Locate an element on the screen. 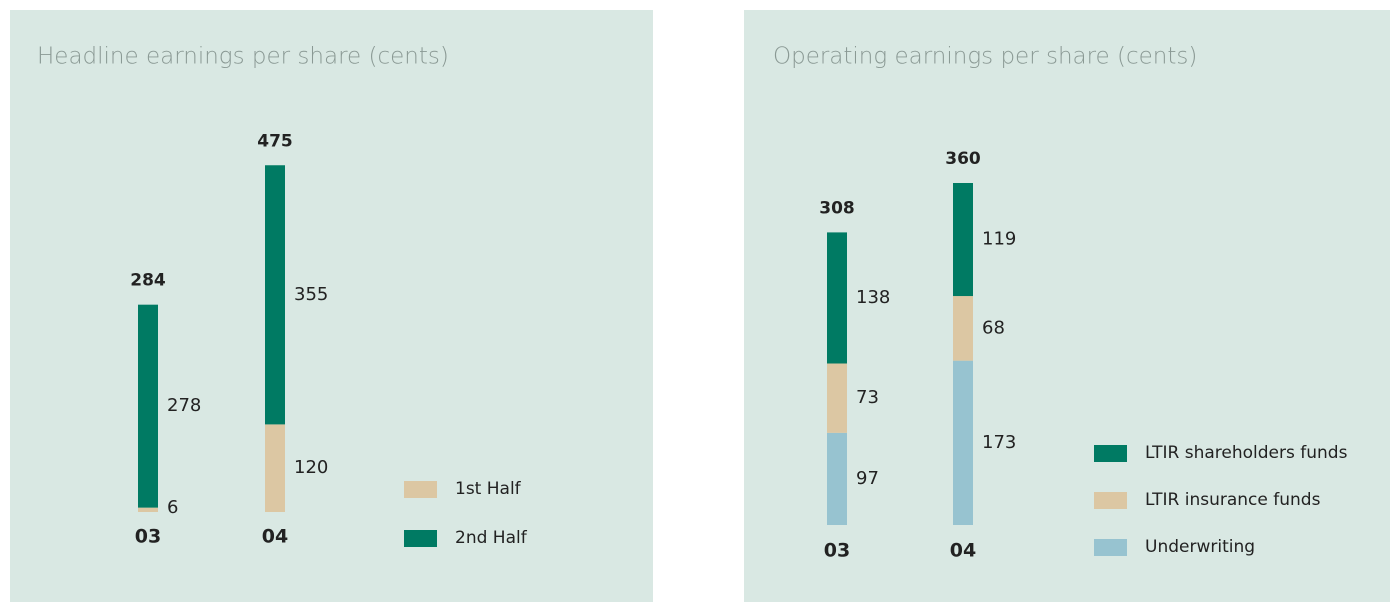 Image resolution: width=1390 pixels, height=602 pixels. value-label: 73 is located at coordinates (867, 397).